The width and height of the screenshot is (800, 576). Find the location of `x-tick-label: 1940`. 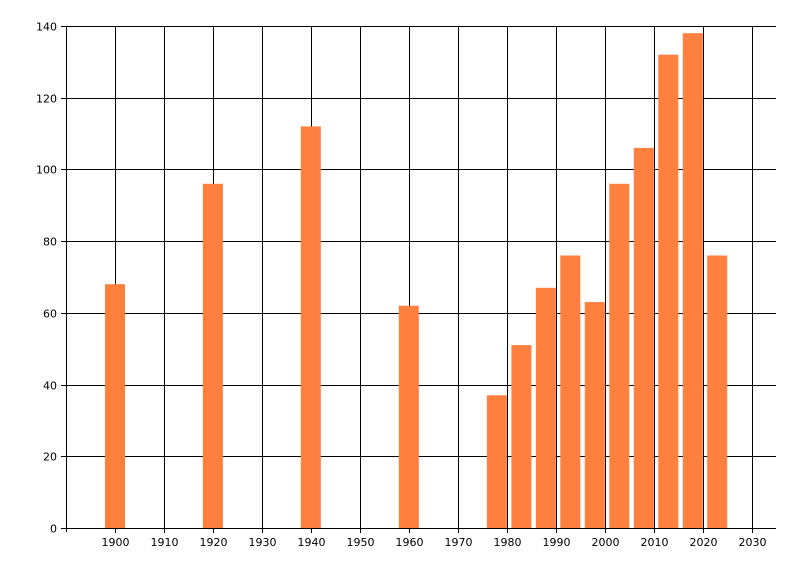

x-tick-label: 1940 is located at coordinates (312, 542).